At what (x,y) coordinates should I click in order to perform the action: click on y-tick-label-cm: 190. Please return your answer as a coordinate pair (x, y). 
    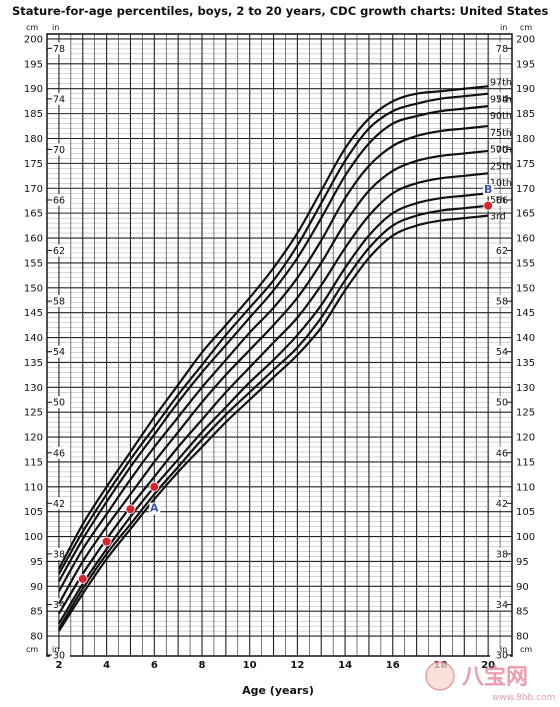
    Looking at the image, I should click on (33, 89).